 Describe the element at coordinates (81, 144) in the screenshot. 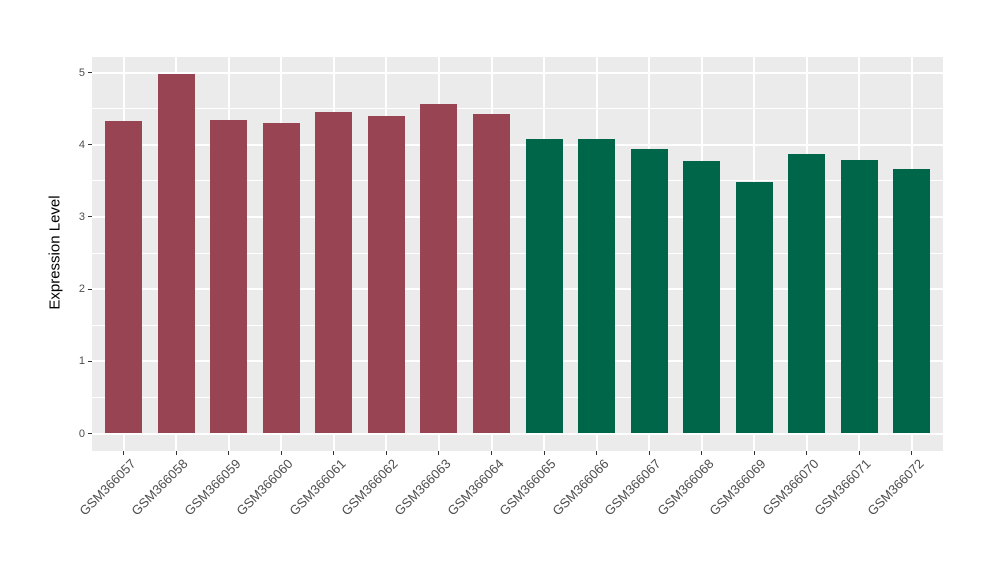

I see `y-tick-label: 4` at that location.